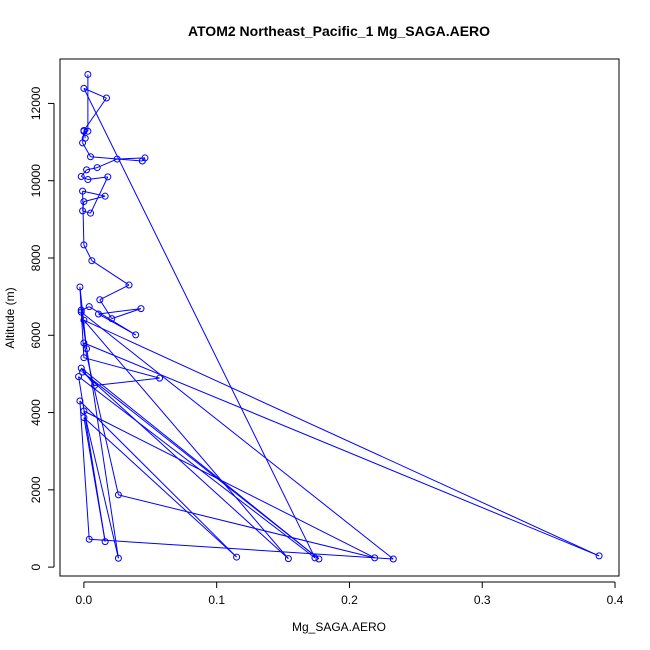 The image size is (650, 650). Describe the element at coordinates (36, 103) in the screenshot. I see `y-tick-label: 12000` at that location.